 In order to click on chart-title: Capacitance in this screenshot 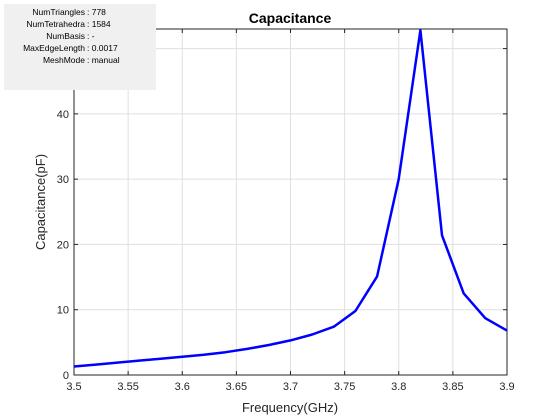, I will do `click(290, 18)`.